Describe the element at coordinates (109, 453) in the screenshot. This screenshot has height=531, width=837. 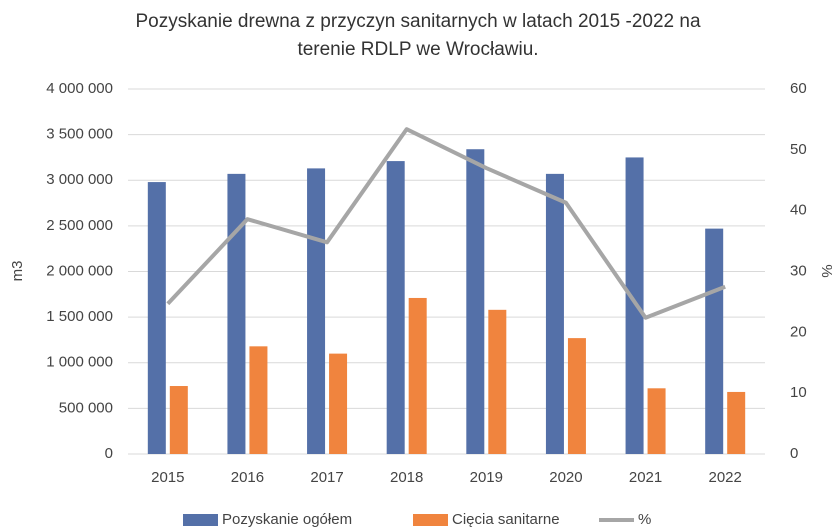
I see `y-tick-label: 0` at that location.